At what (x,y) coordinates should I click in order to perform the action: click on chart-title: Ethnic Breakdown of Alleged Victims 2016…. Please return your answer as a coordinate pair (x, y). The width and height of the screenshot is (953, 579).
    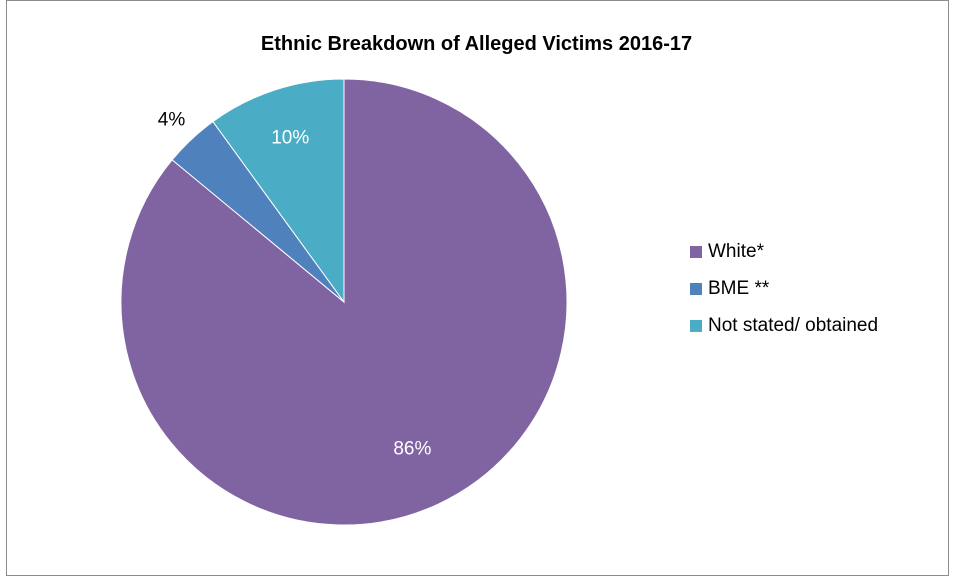
    Looking at the image, I should click on (476, 44).